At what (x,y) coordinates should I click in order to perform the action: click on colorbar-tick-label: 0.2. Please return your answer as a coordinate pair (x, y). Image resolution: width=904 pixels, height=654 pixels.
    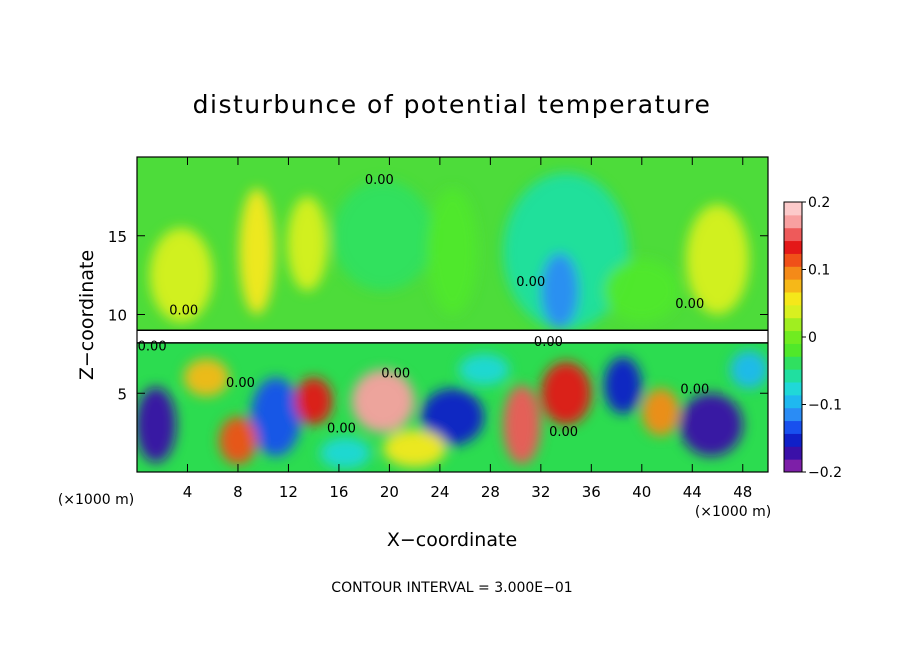
    Looking at the image, I should click on (819, 203).